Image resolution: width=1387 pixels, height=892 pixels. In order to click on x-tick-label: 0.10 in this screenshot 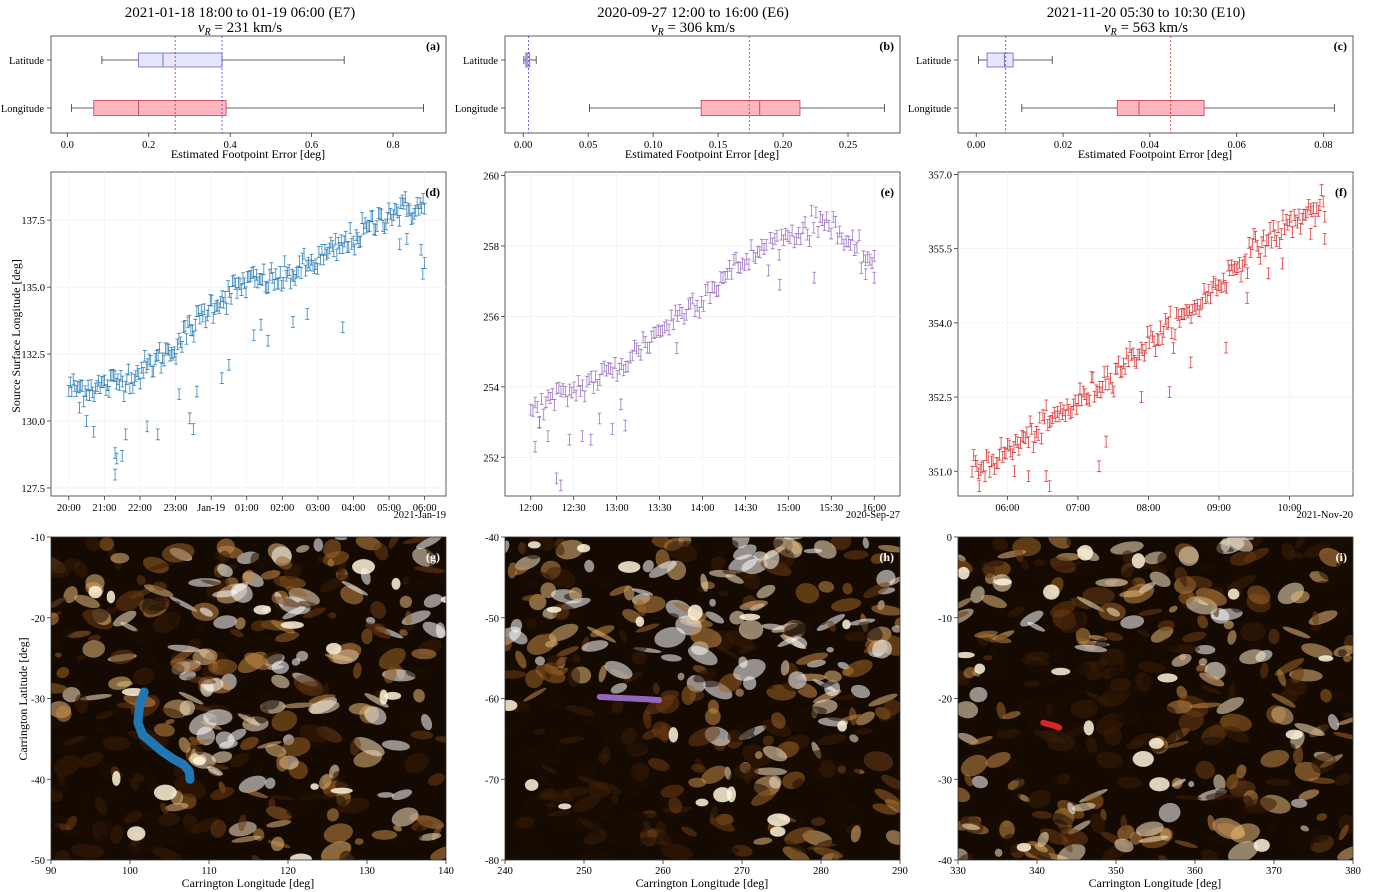, I will do `click(653, 145)`.